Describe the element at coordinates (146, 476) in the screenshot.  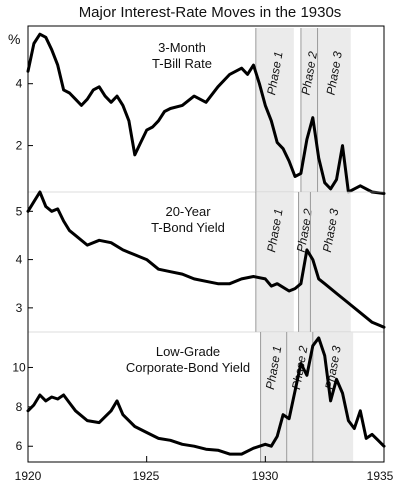
I see `x-tick-label: 1925` at that location.